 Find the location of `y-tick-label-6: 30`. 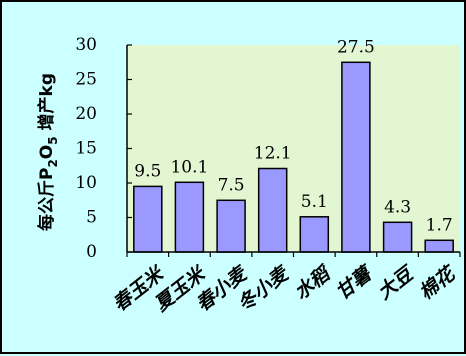

y-tick-label-6: 30 is located at coordinates (86, 45).